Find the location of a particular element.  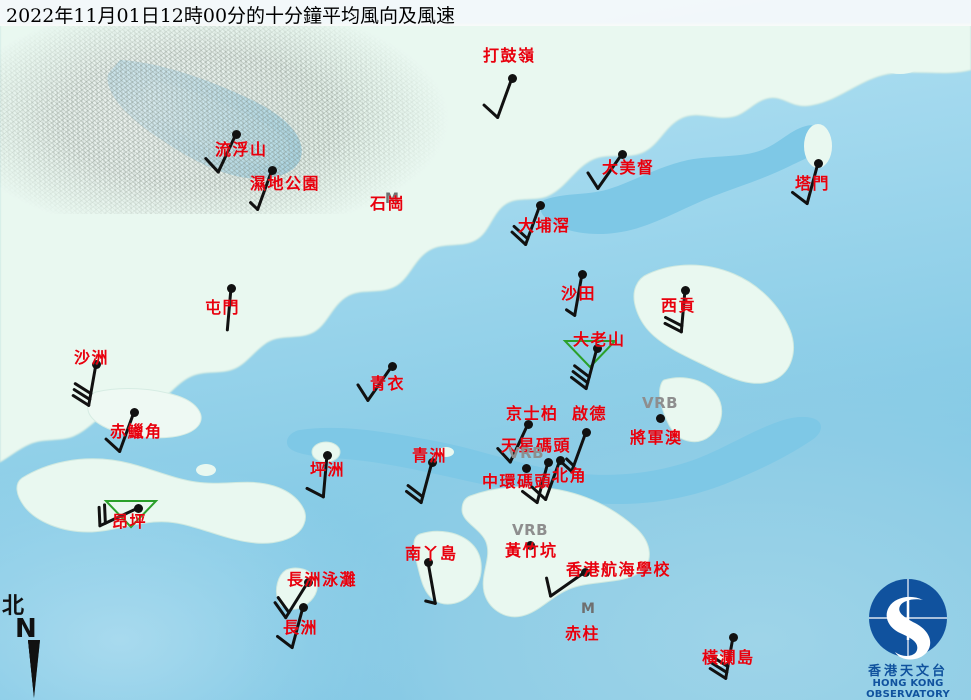

land-sha-chau is located at coordinates (84, 330).